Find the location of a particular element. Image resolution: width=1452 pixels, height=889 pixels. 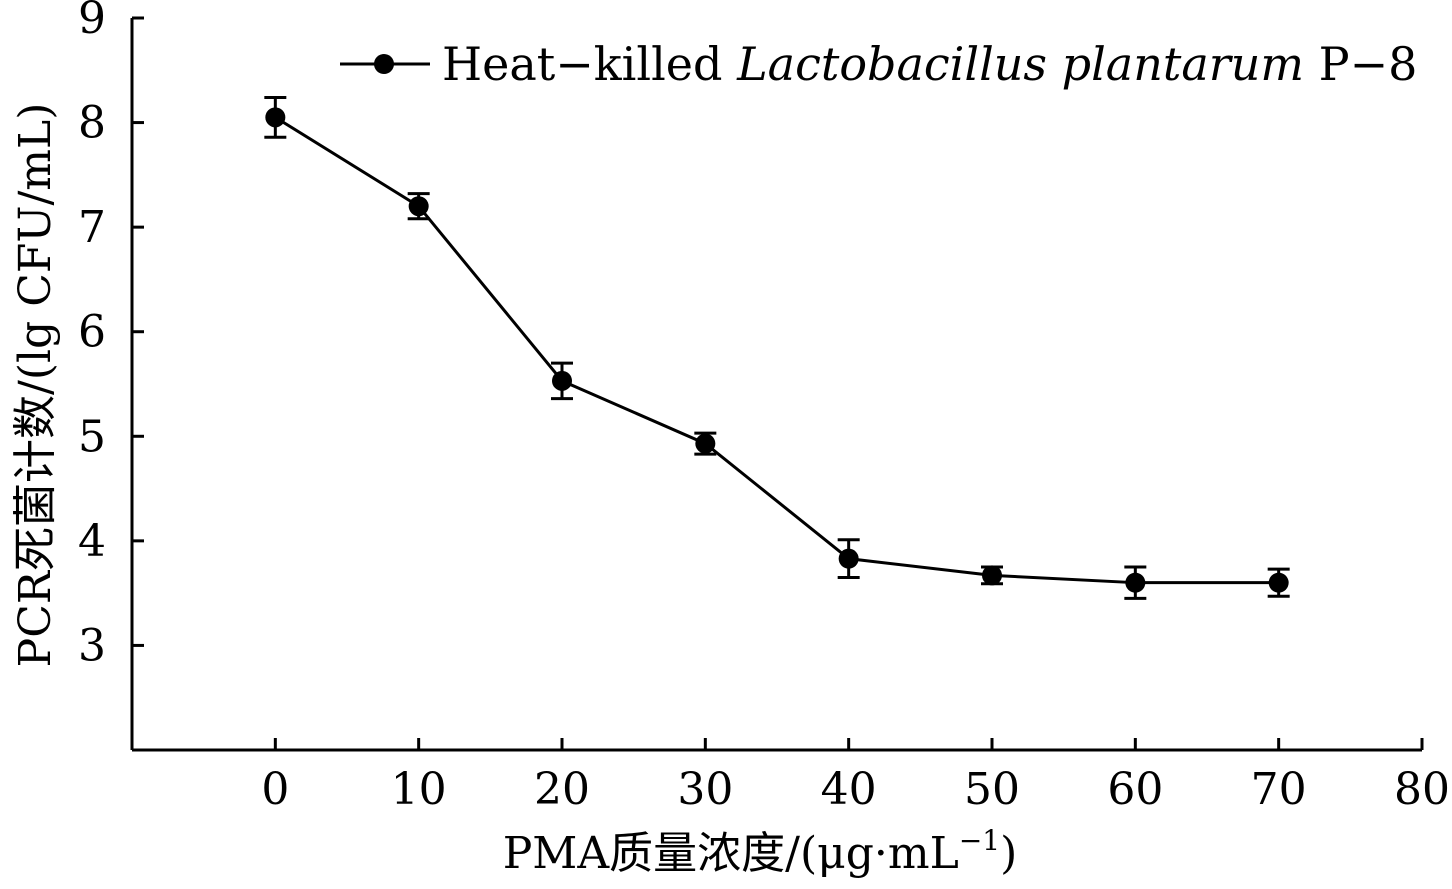

x-tick-label: 50 is located at coordinates (992, 789).